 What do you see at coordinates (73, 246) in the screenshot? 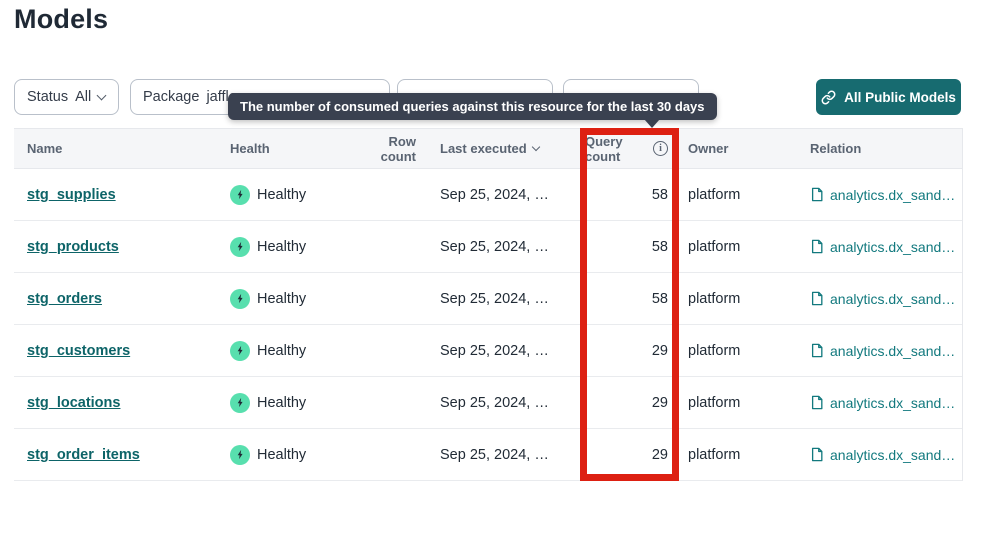
I see `model-name-link: stg_products` at bounding box center [73, 246].